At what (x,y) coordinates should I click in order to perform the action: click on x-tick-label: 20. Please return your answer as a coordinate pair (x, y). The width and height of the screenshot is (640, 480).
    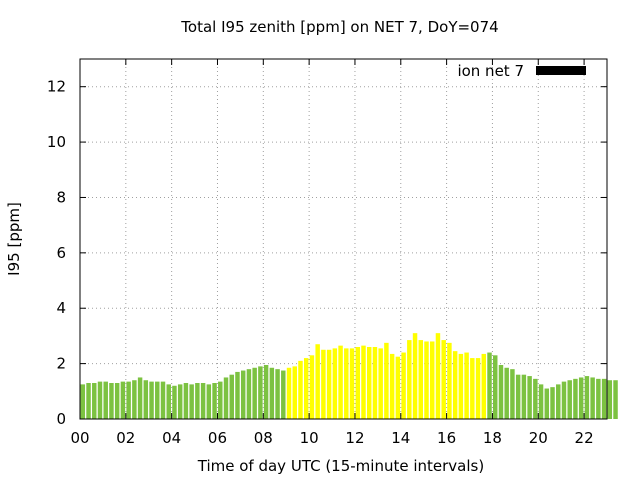
    Looking at the image, I should click on (538, 438).